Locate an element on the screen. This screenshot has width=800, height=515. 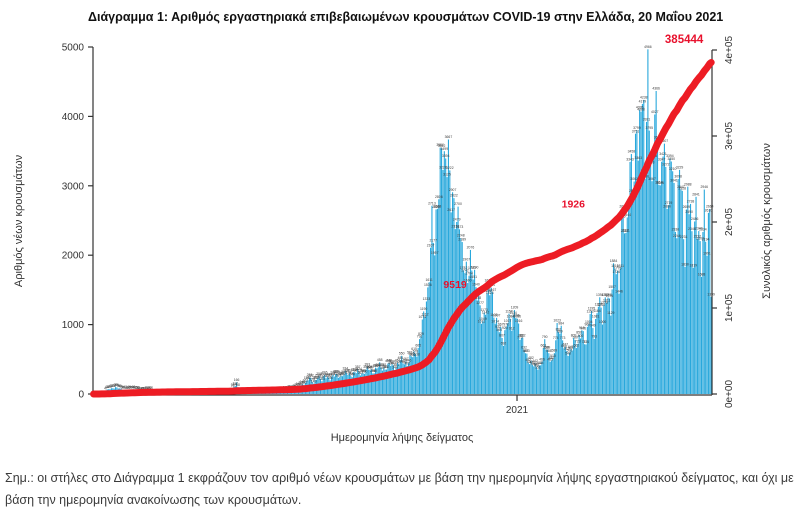
bar-label: 166 is located at coordinates (237, 380).